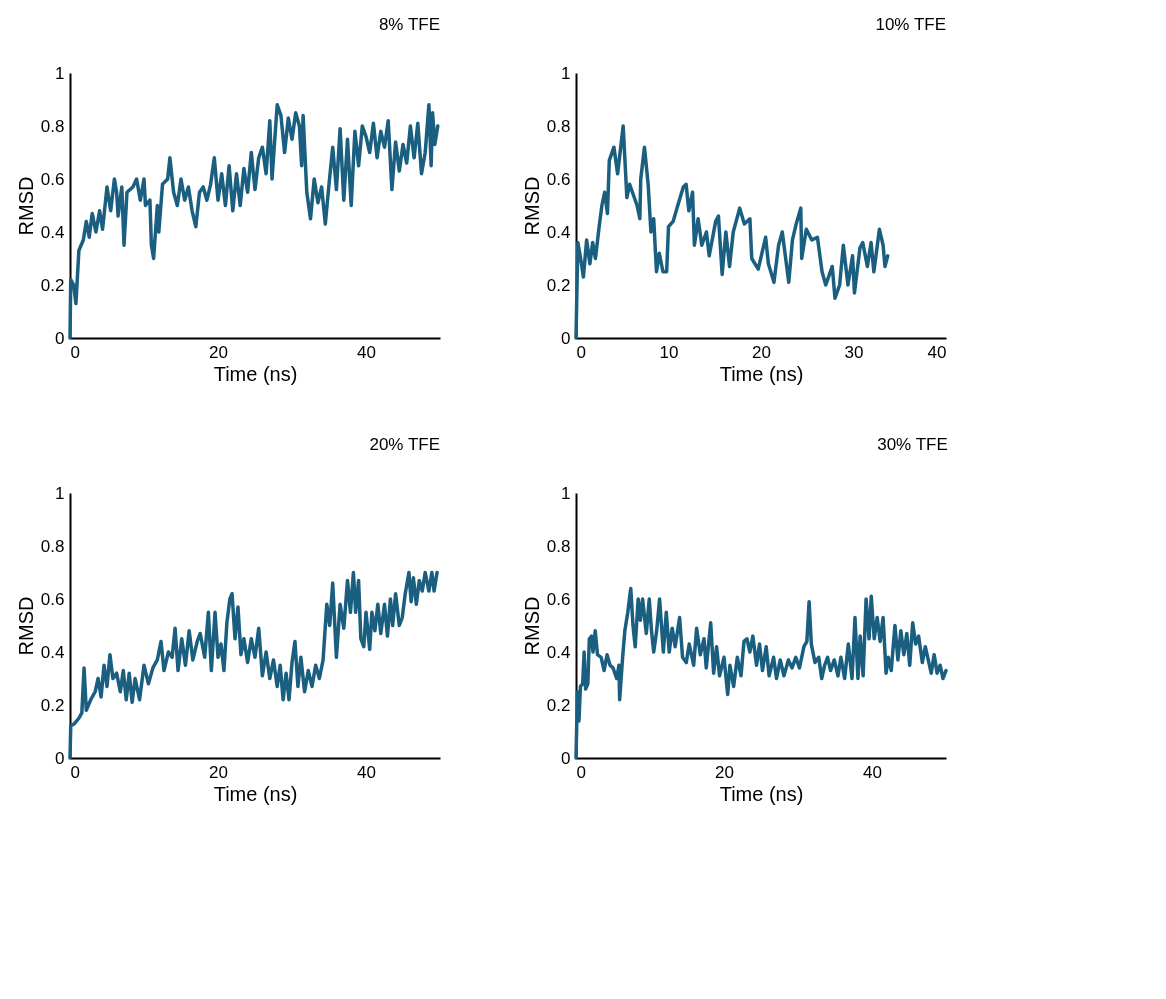 The width and height of the screenshot is (1166, 999). Describe the element at coordinates (854, 352) in the screenshot. I see `x-tick-label: 30` at that location.